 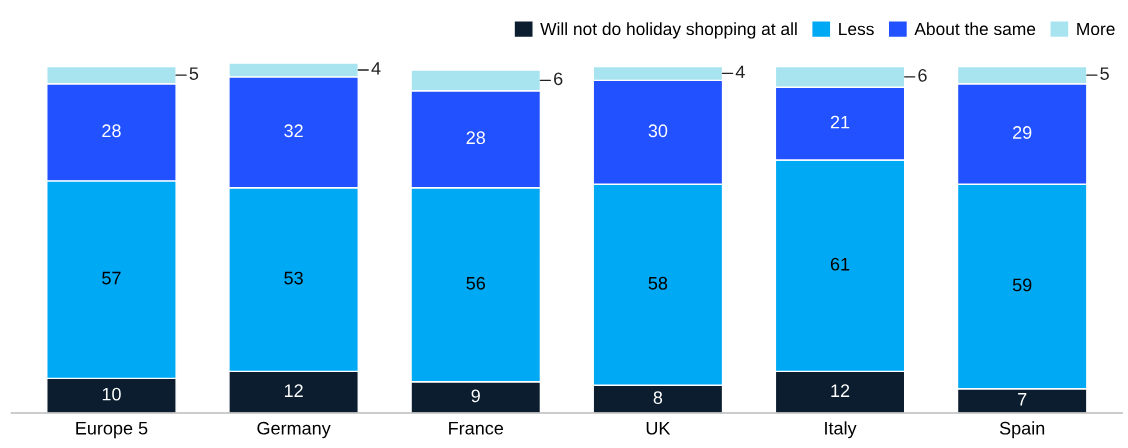 I want to click on legend-label: Will not do holiday shopping at all, so click(x=668, y=30).